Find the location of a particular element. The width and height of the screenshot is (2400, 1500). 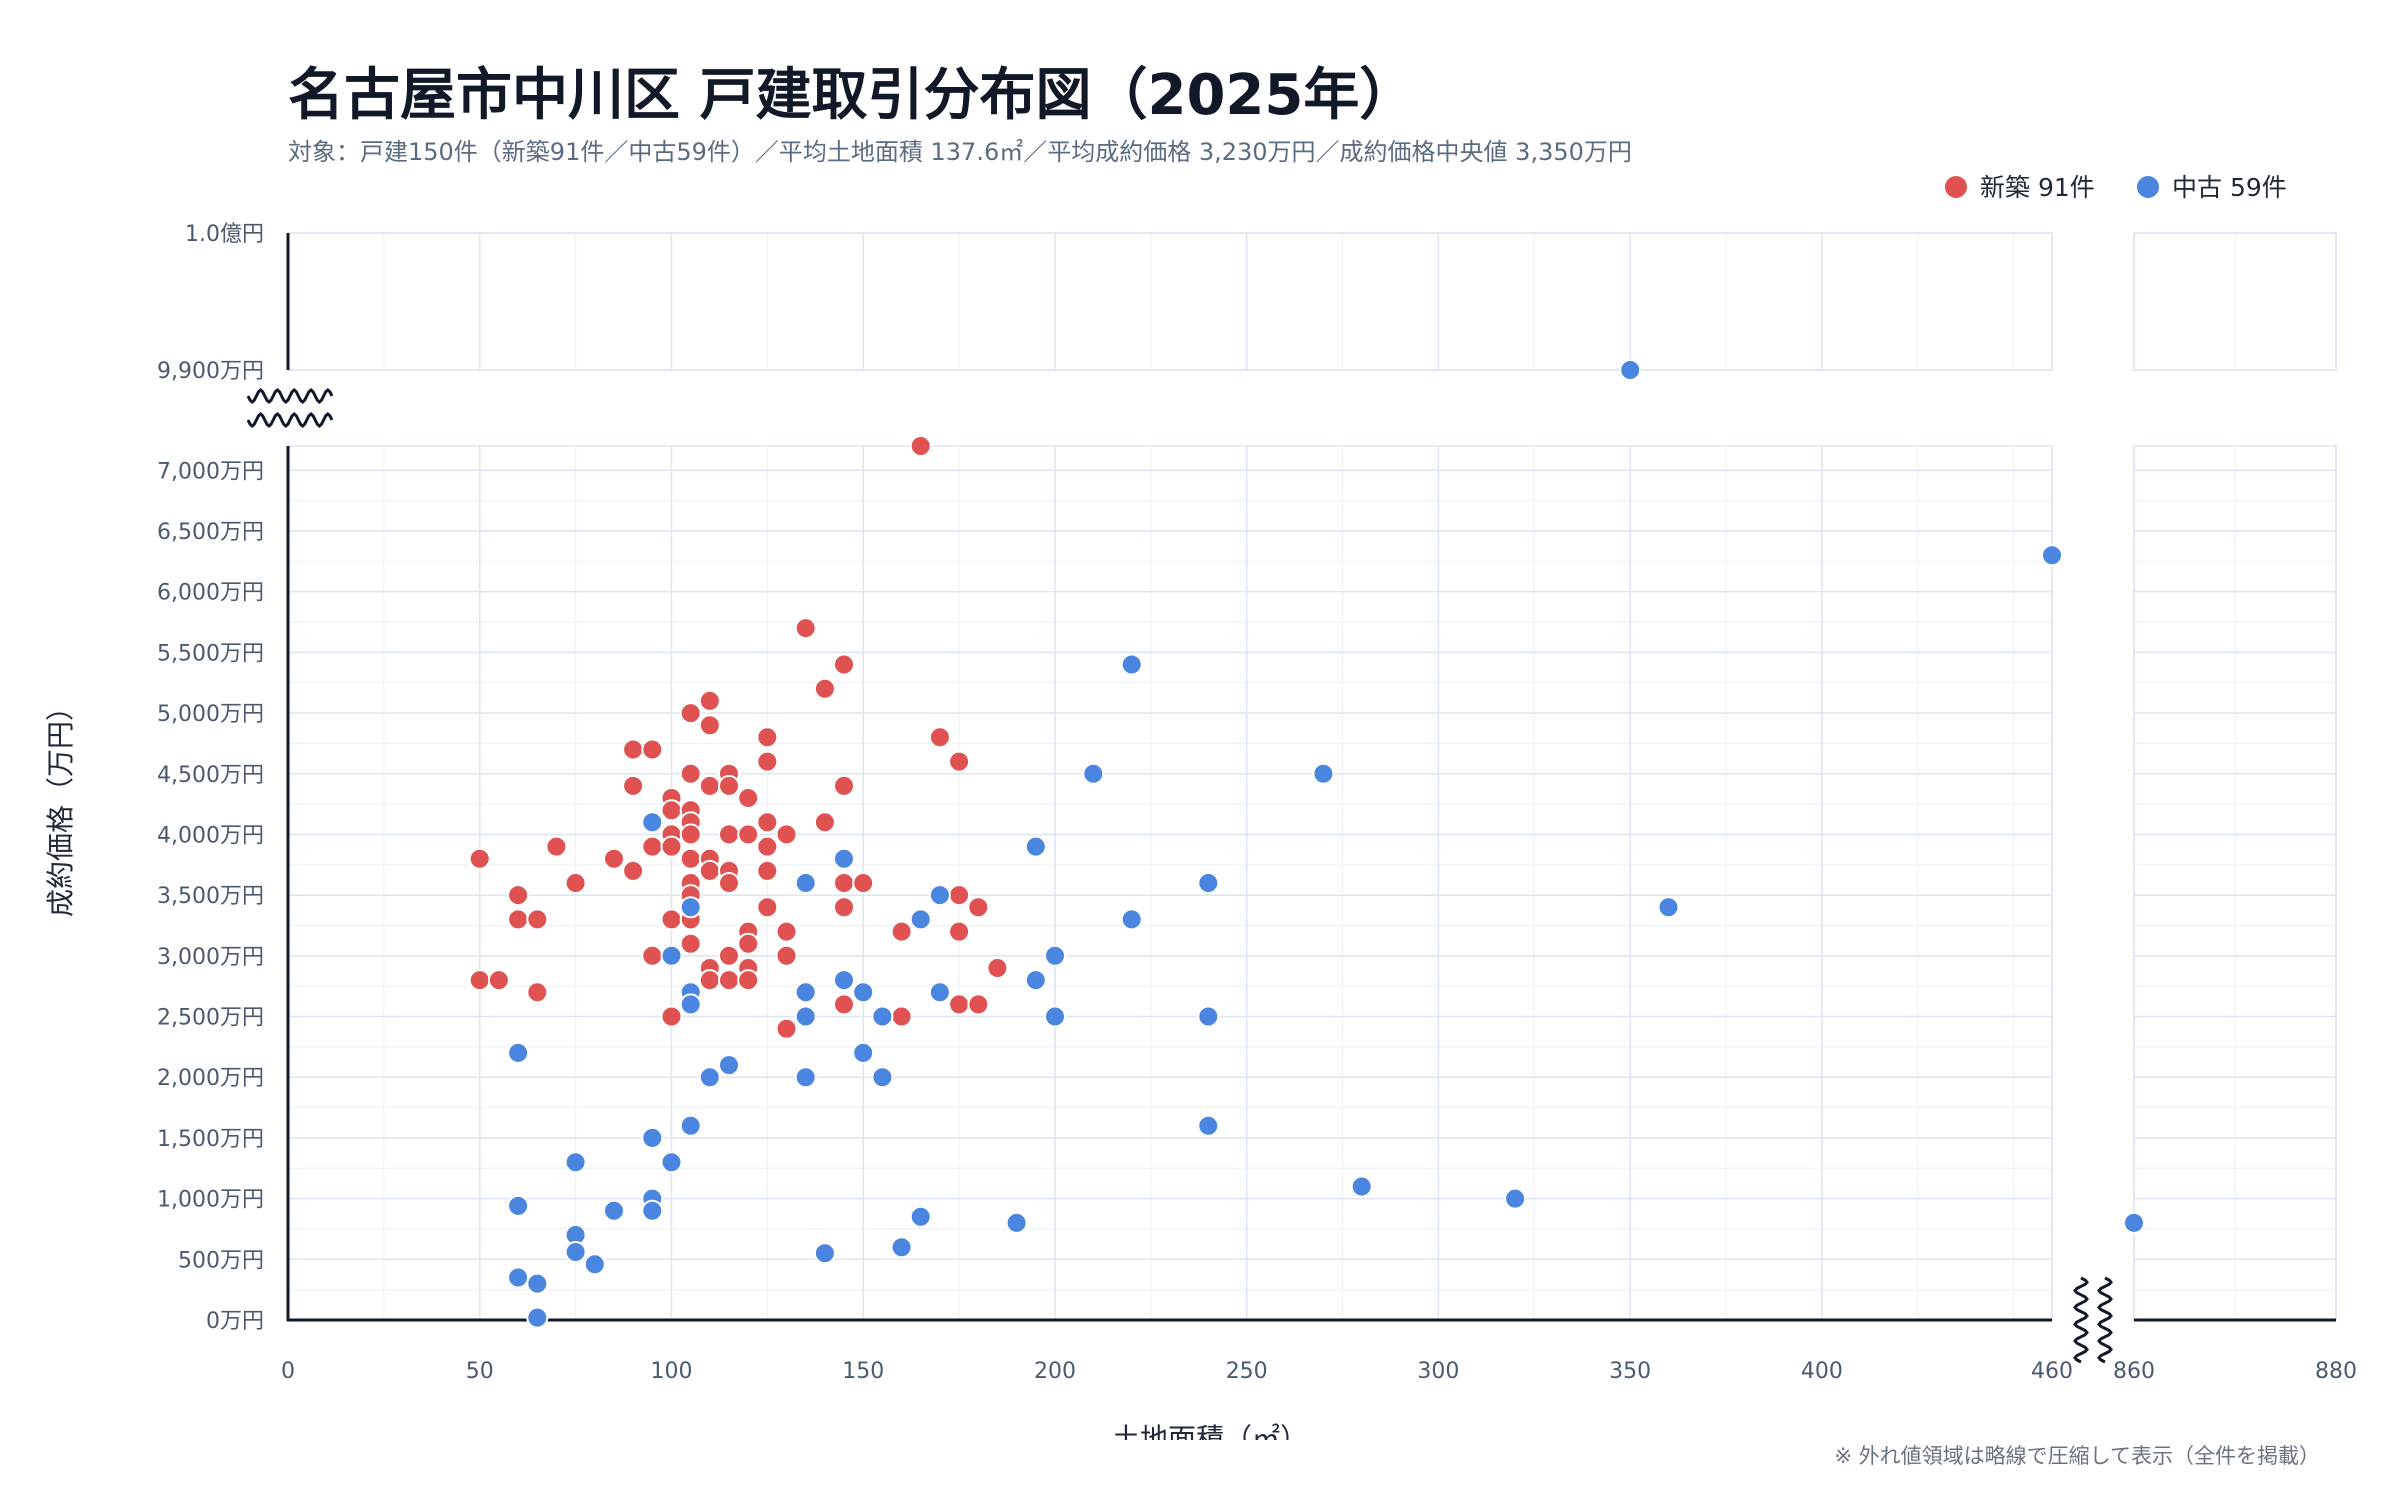

y-tick-label: 500万円 is located at coordinates (221, 1260).